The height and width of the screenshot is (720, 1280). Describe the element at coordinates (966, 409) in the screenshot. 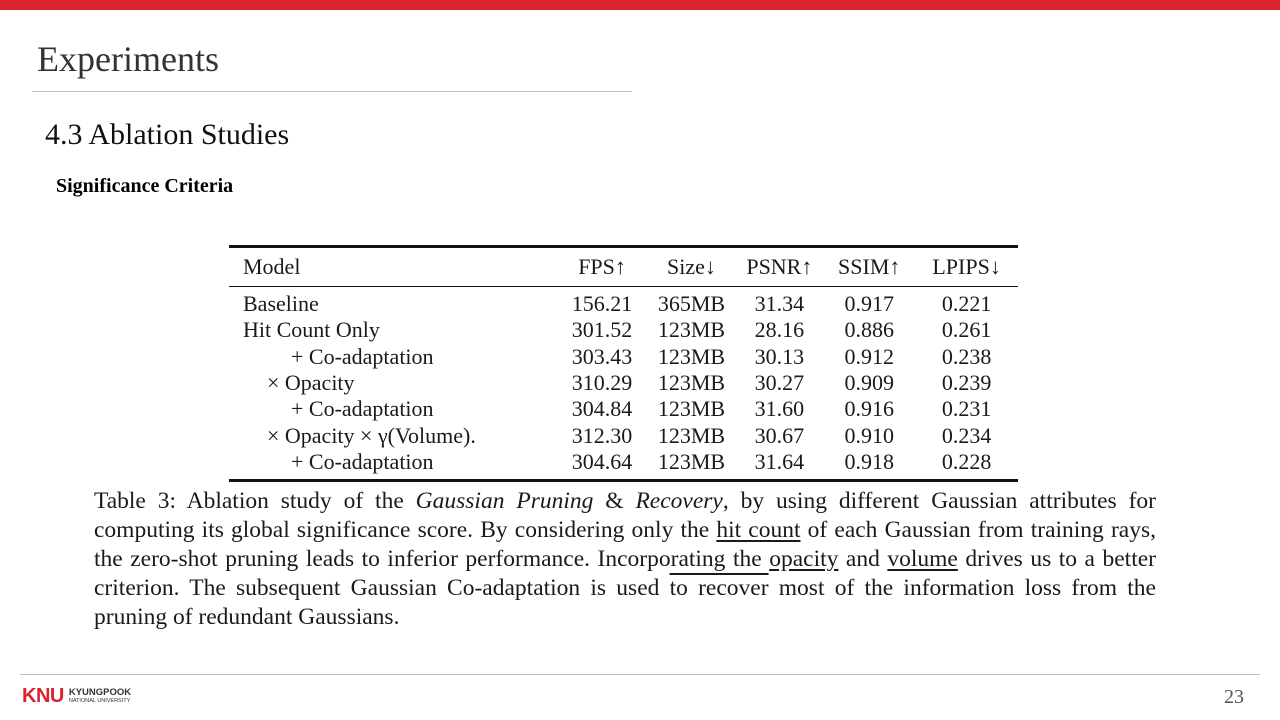

I see `cell-lpips: 0.231` at that location.